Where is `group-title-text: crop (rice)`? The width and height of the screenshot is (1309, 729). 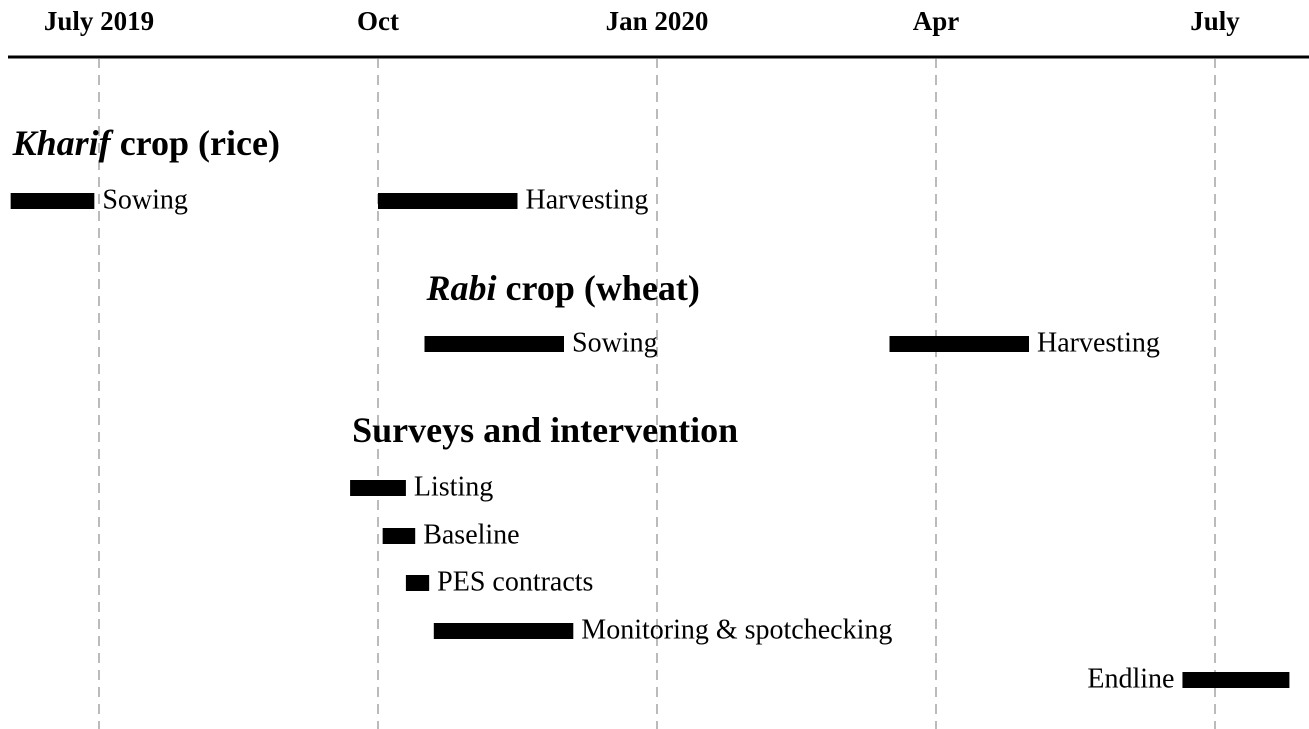
group-title-text: crop (rice) is located at coordinates (200, 143).